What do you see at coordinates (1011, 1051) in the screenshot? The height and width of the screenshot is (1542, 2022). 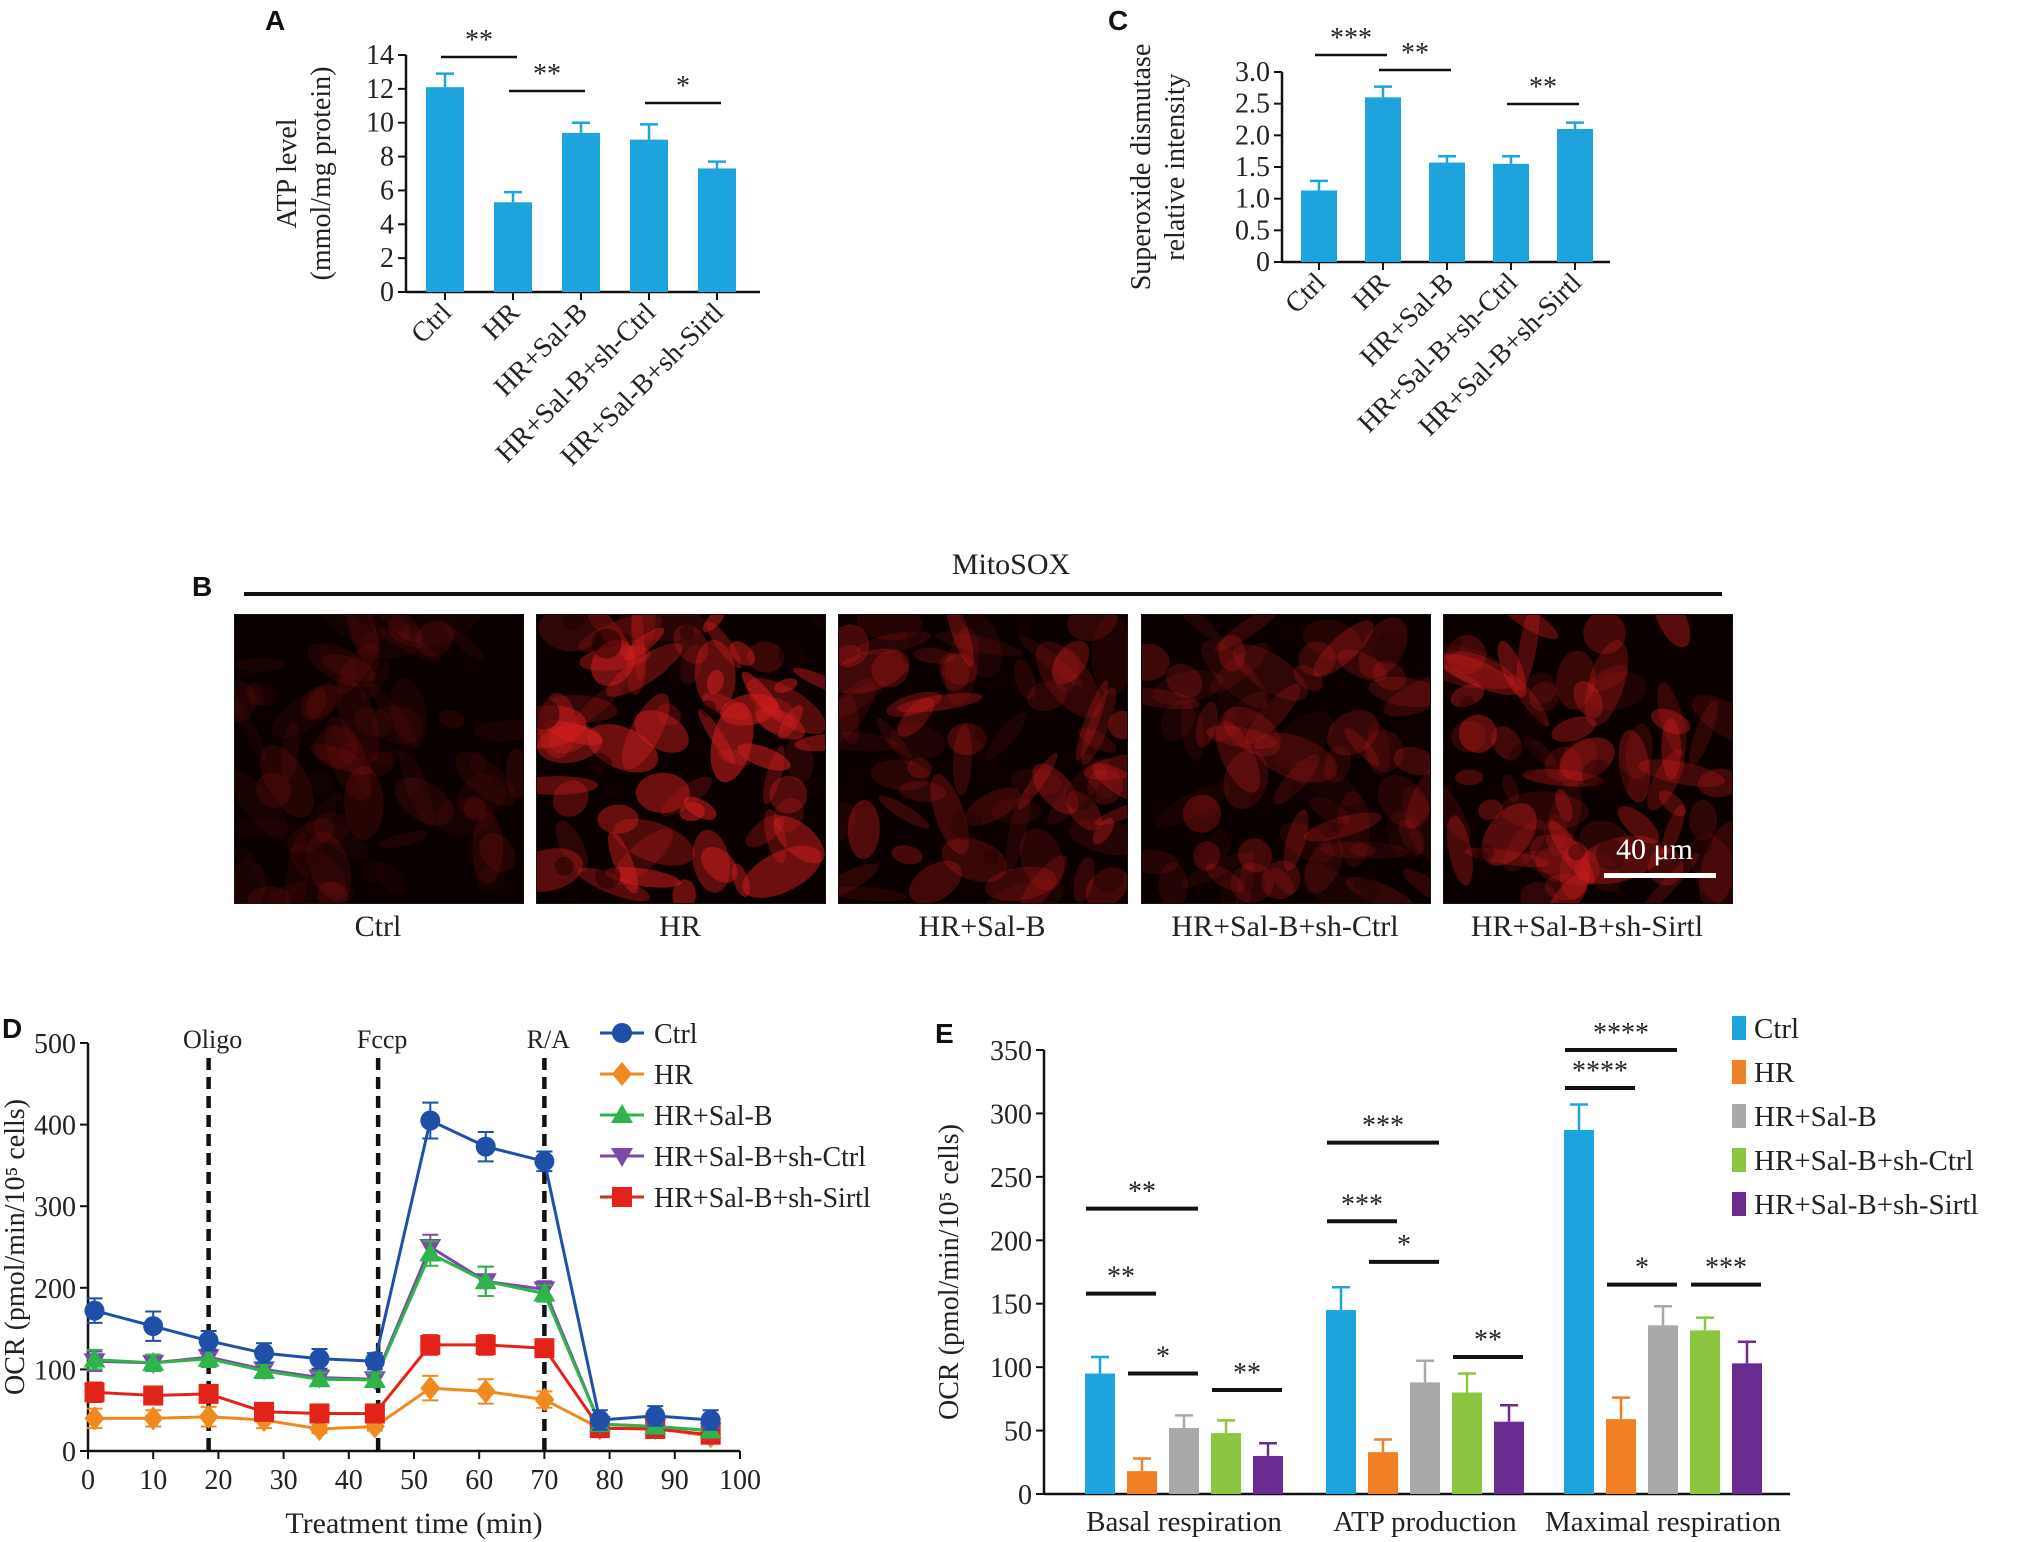 I see `y-tick-label: 350` at bounding box center [1011, 1051].